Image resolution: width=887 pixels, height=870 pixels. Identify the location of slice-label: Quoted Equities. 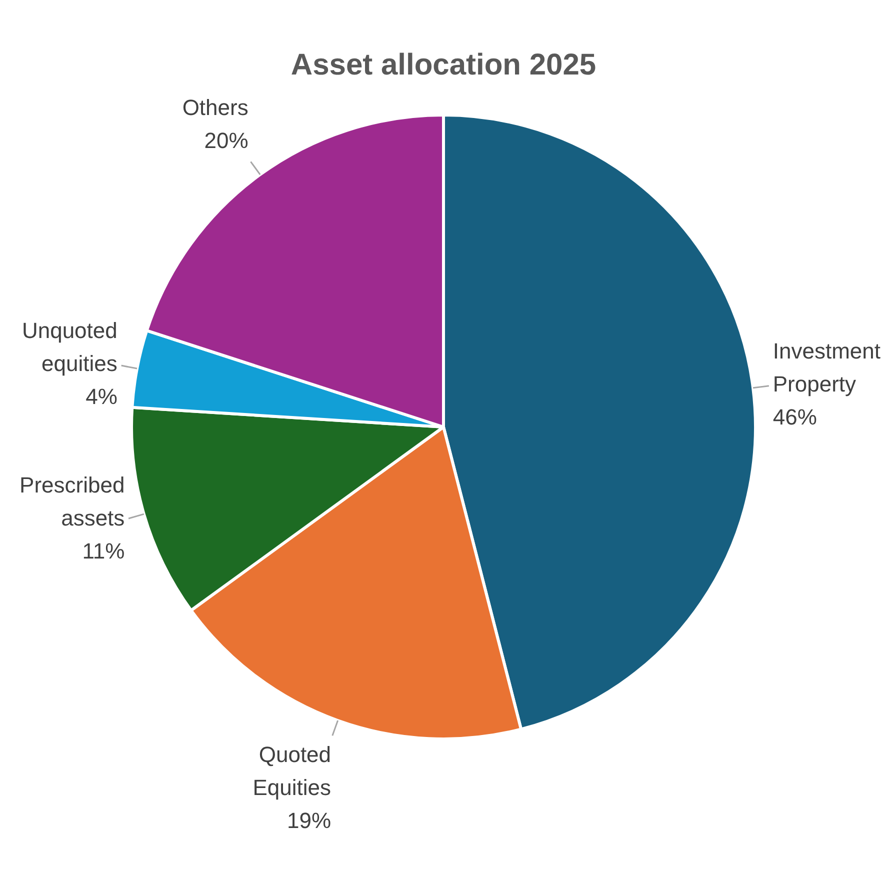
(292, 771).